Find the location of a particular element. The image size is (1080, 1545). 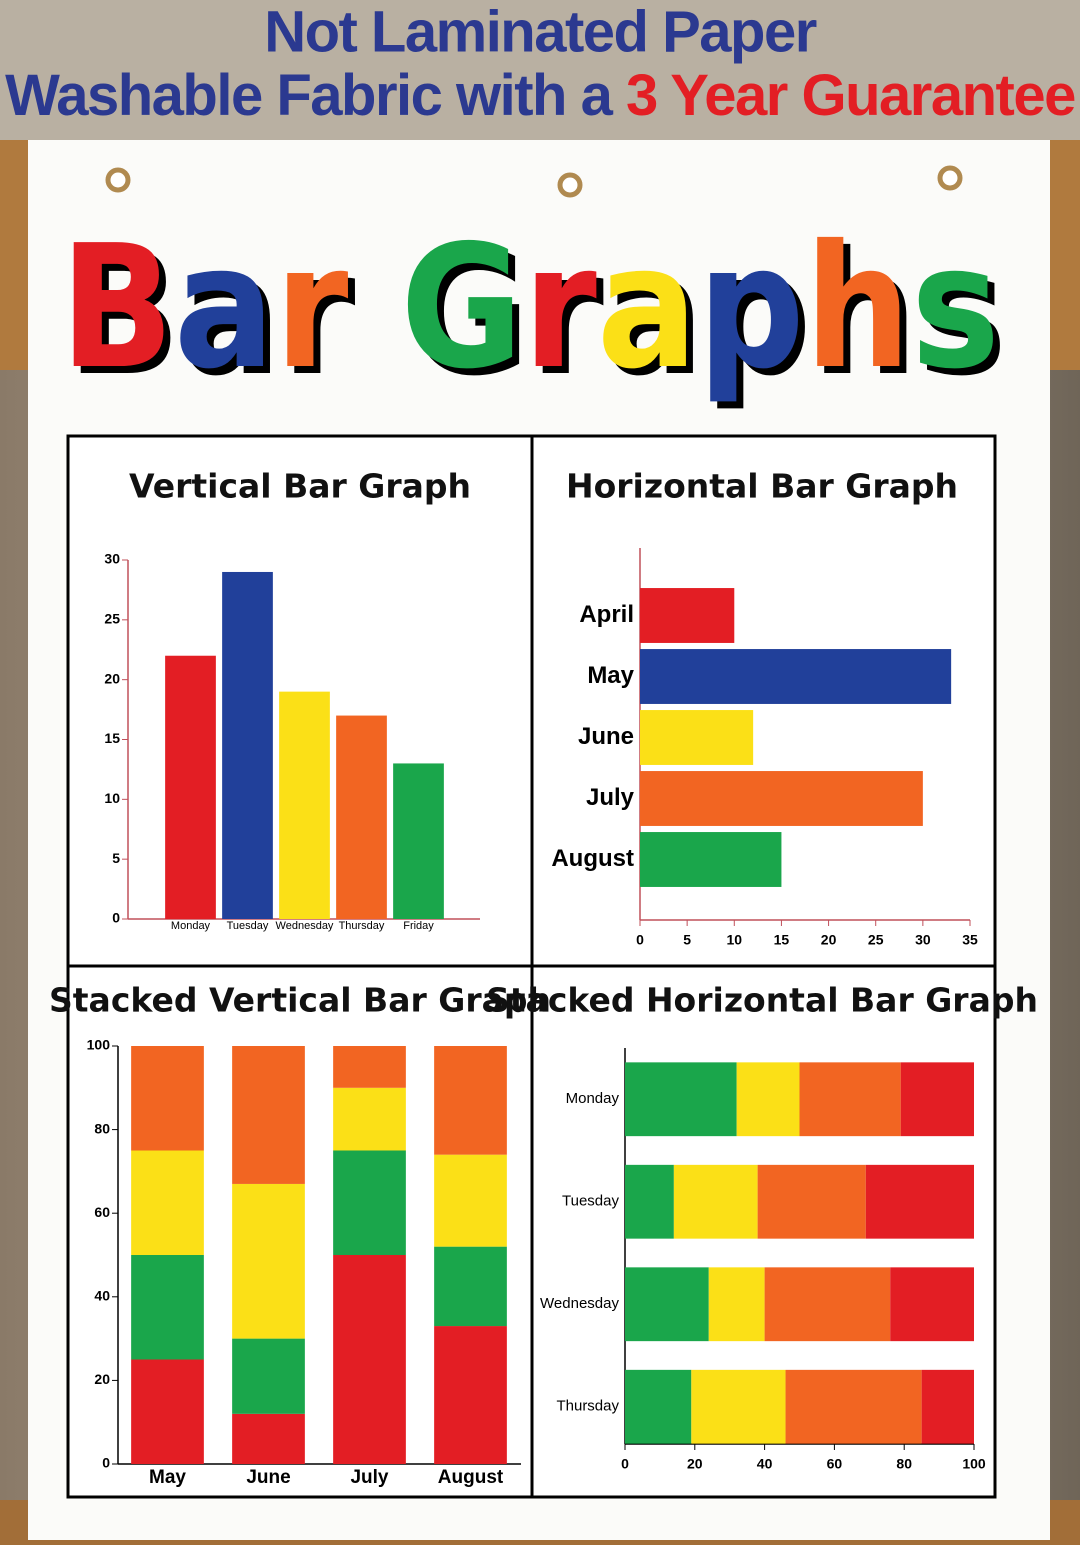

y-tick-label: 80 is located at coordinates (102, 1128).